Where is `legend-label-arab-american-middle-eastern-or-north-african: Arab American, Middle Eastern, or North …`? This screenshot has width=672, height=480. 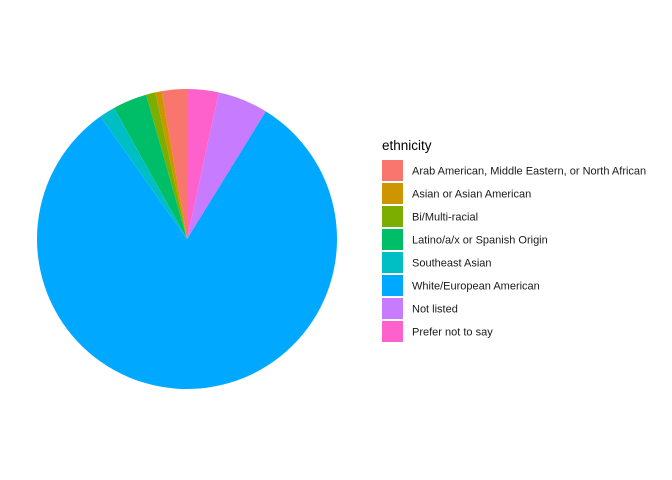
legend-label-arab-american-middle-eastern-or-north-african: Arab American, Middle Eastern, or North … is located at coordinates (529, 172).